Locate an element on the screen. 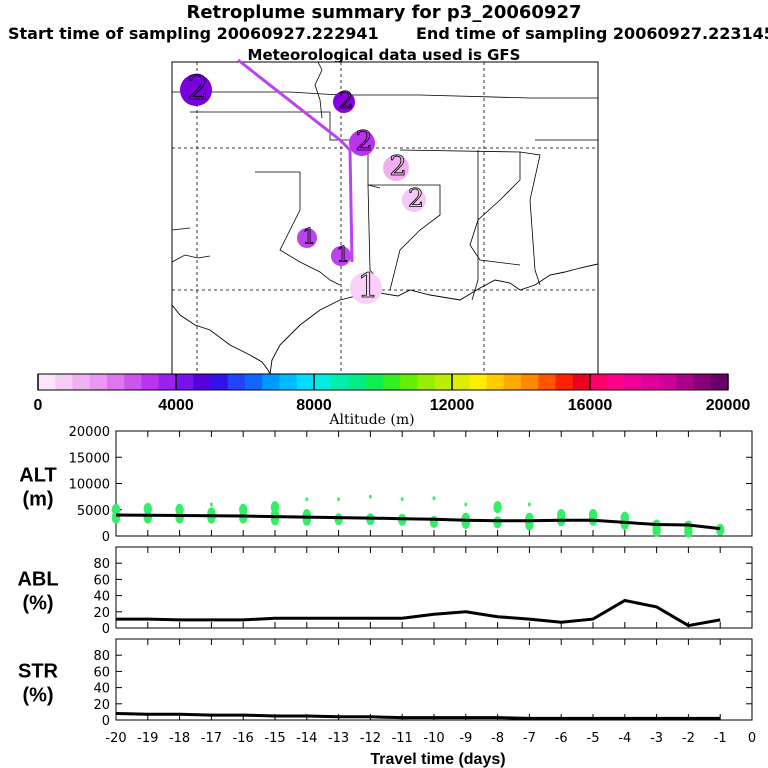 This screenshot has width=768, height=768. x-tick-label: -14 is located at coordinates (306, 738).